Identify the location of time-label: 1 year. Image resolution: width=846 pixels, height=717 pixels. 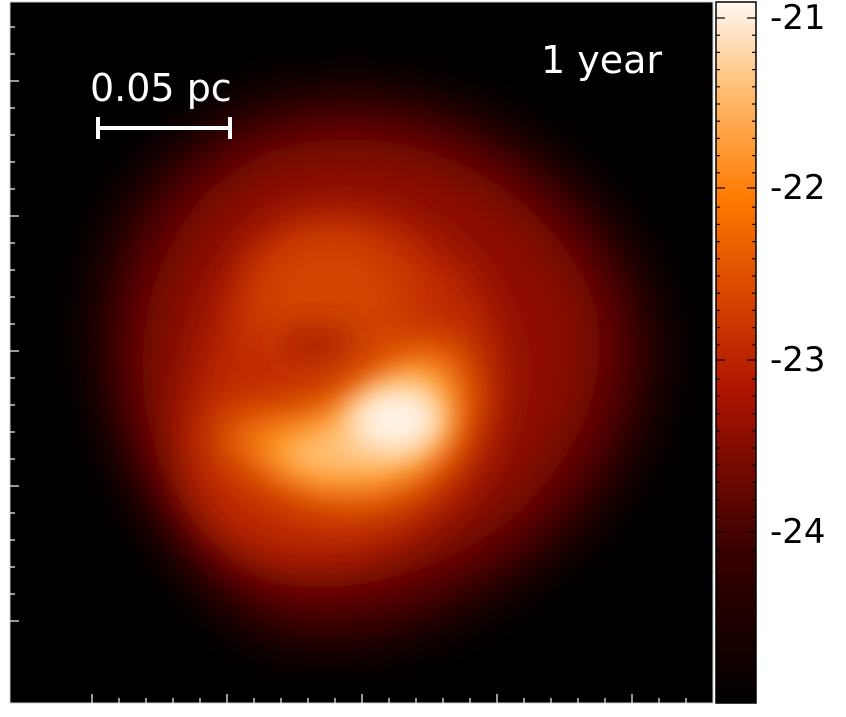
(602, 60).